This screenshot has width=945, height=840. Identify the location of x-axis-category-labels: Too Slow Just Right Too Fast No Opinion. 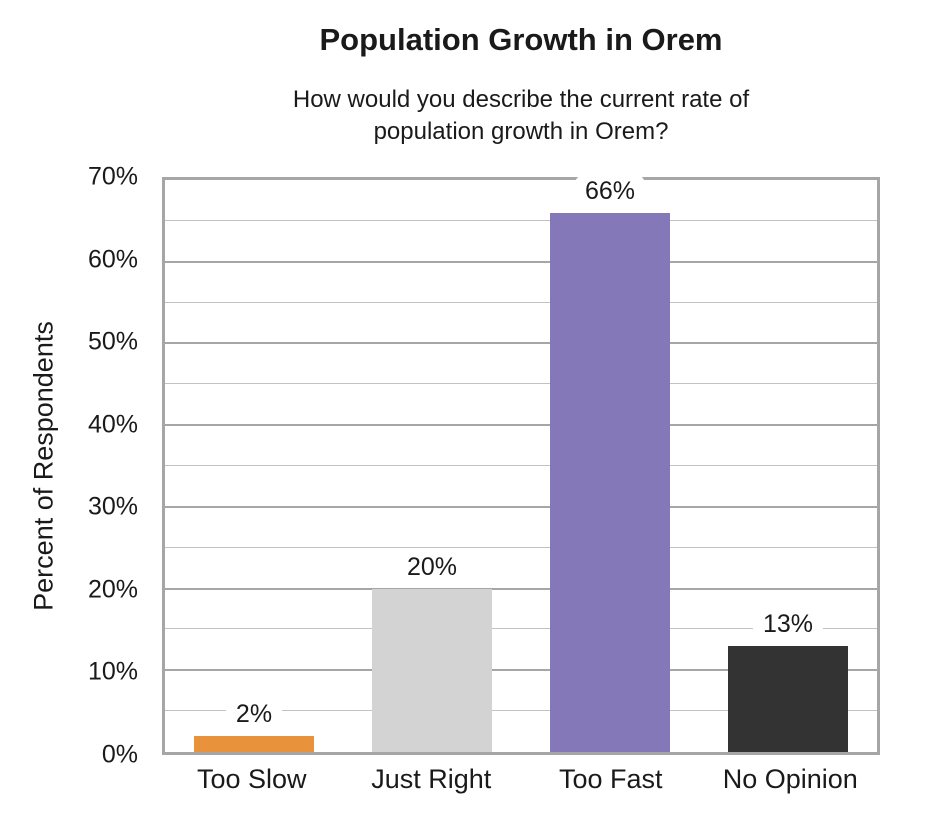
(521, 779).